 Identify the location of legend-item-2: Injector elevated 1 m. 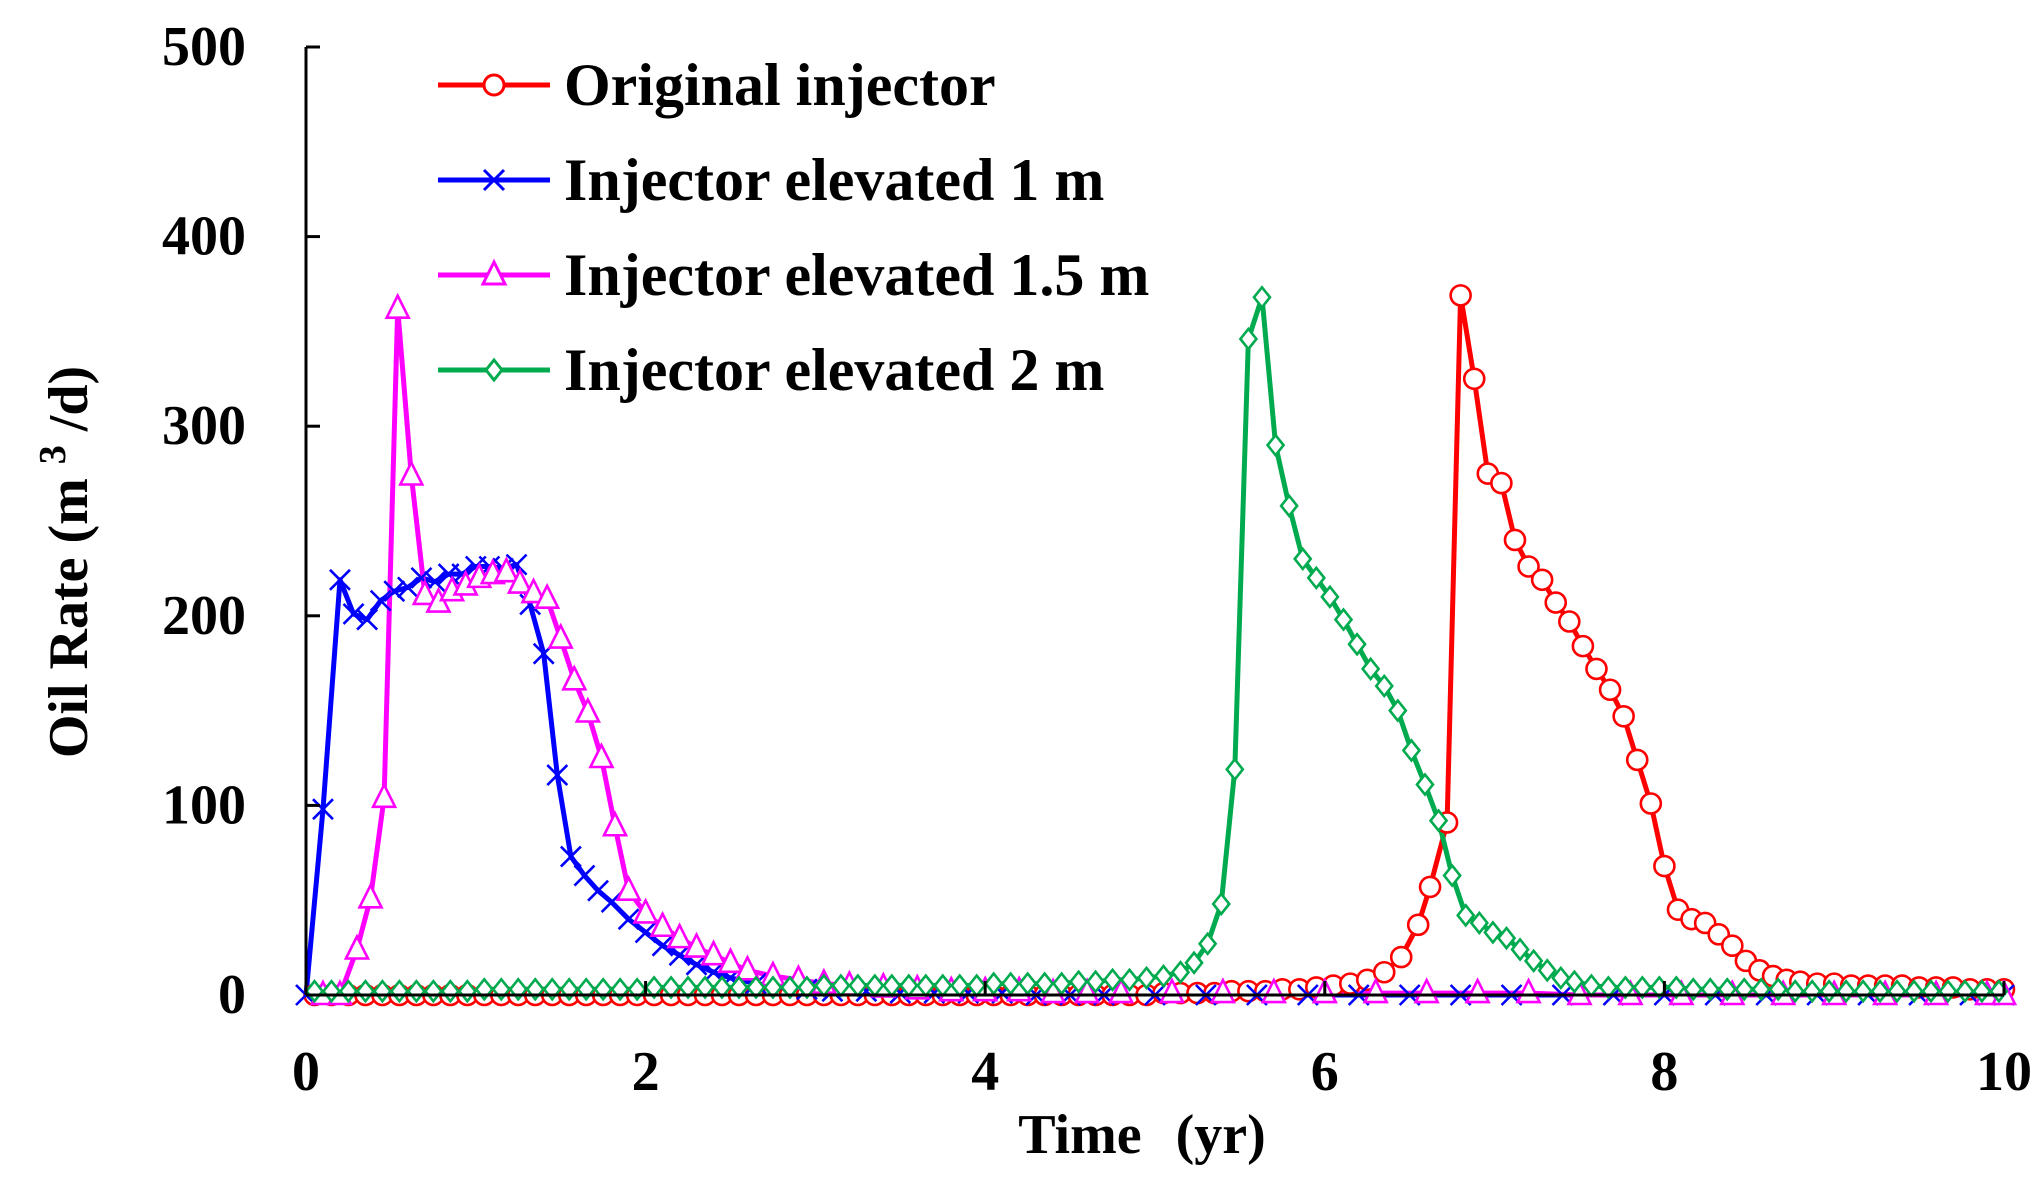
(771, 180).